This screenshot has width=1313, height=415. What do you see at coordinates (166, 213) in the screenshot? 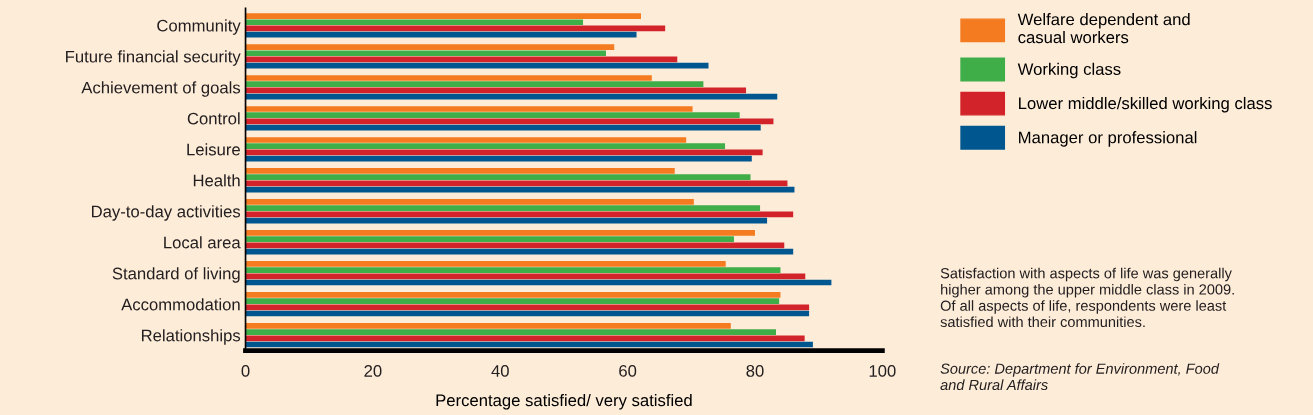
I see `y-tick-label: Day-to-day activities` at bounding box center [166, 213].